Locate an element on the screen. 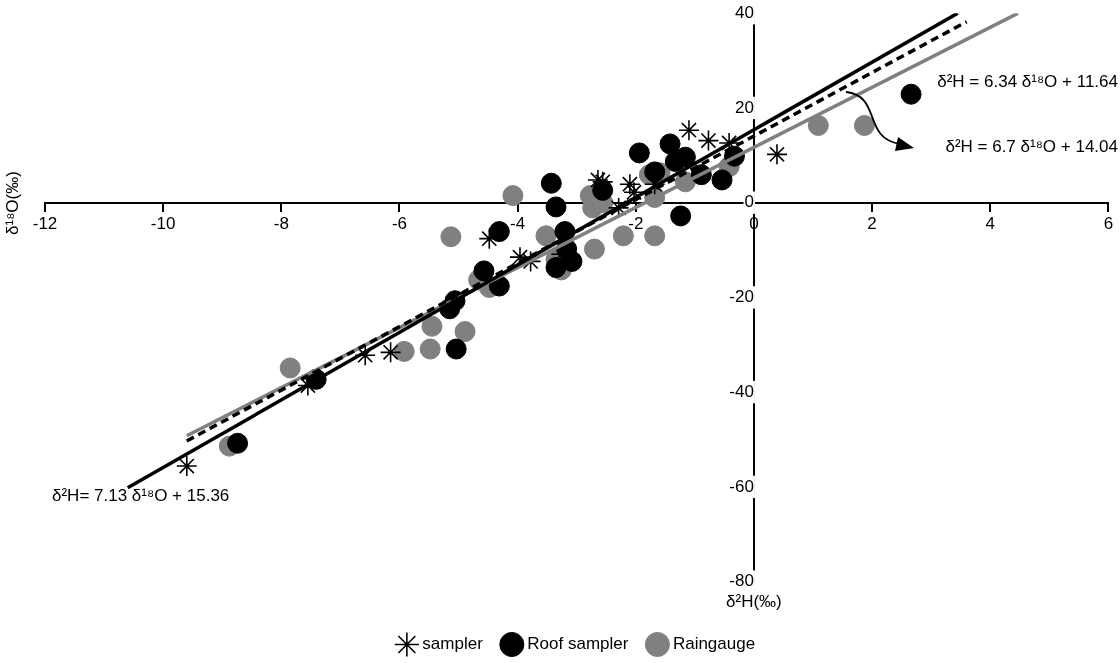 The image size is (1120, 663). x-tick-label: 6 is located at coordinates (1108, 223).